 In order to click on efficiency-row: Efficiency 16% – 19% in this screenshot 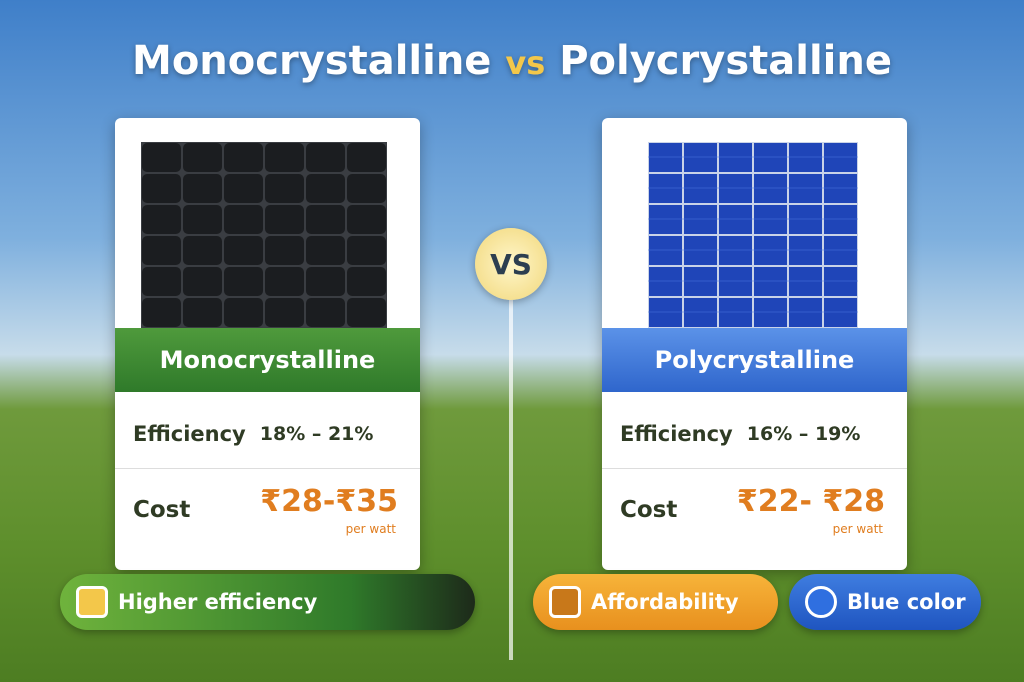, I will do `click(754, 434)`.